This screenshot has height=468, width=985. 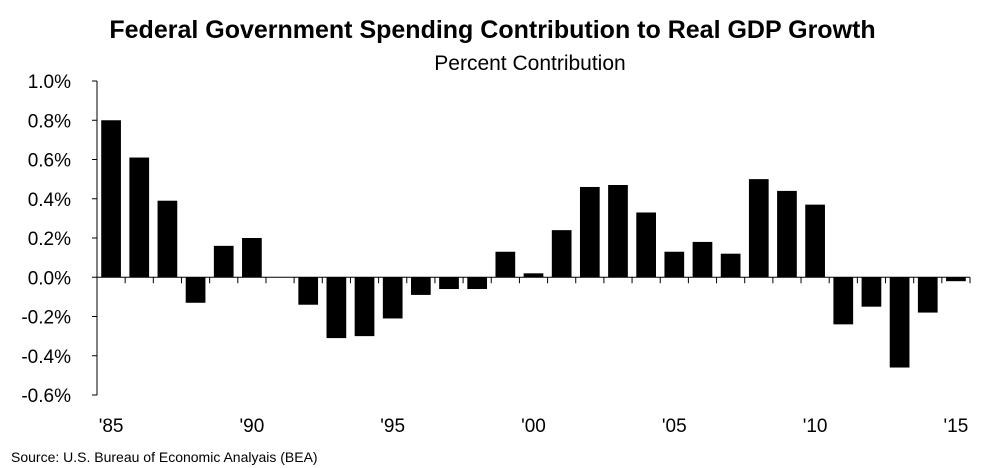 What do you see at coordinates (589, 232) in the screenshot?
I see `bar-2002` at bounding box center [589, 232].